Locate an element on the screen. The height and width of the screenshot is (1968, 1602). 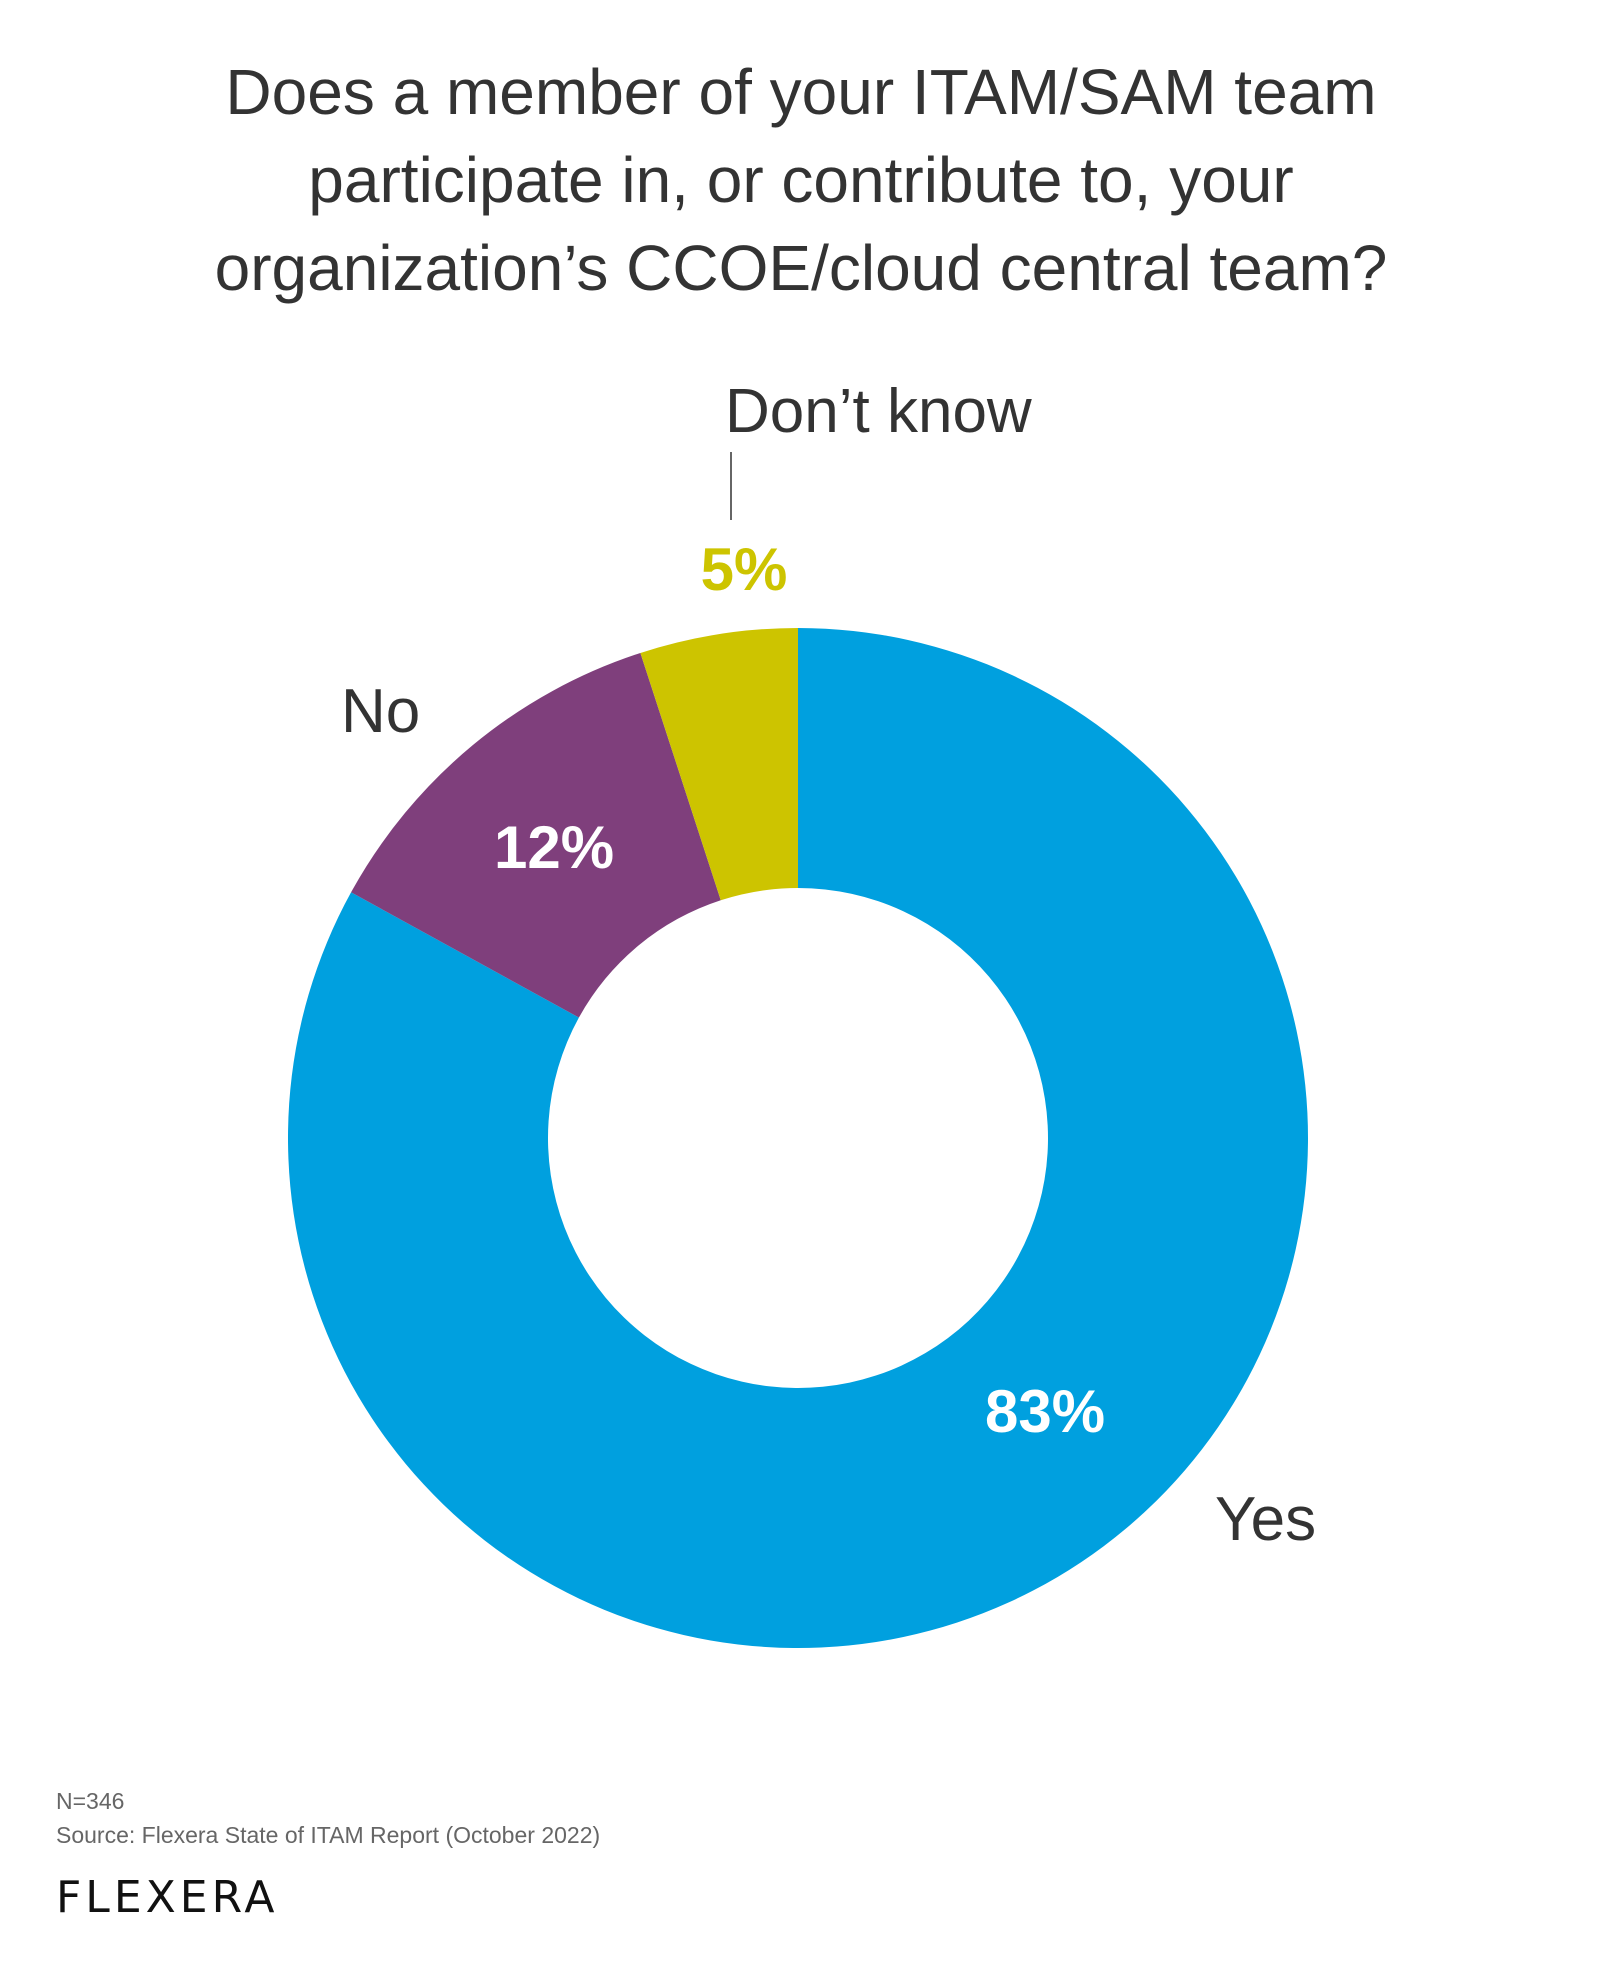
value-label-no: 12% is located at coordinates (554, 847).